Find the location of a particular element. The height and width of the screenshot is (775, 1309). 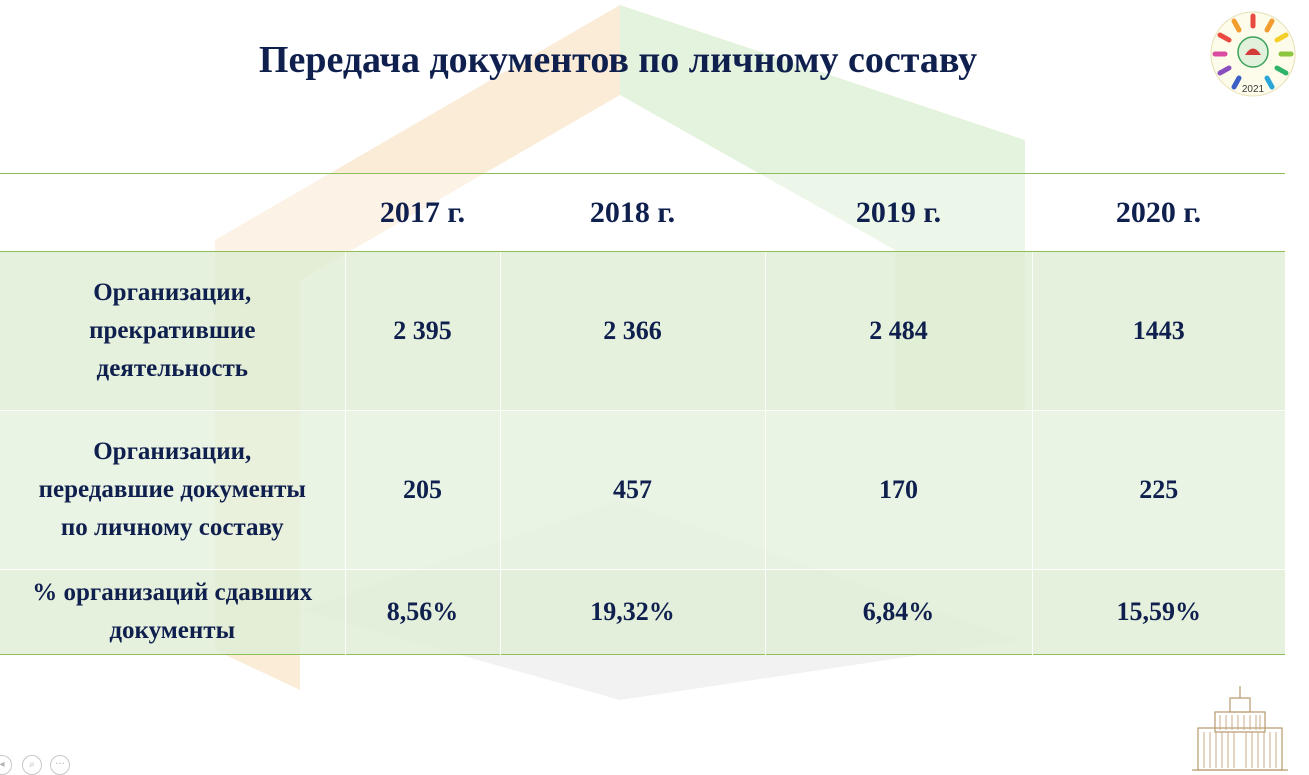

row-label: % организаций сдавших документы is located at coordinates (173, 612).